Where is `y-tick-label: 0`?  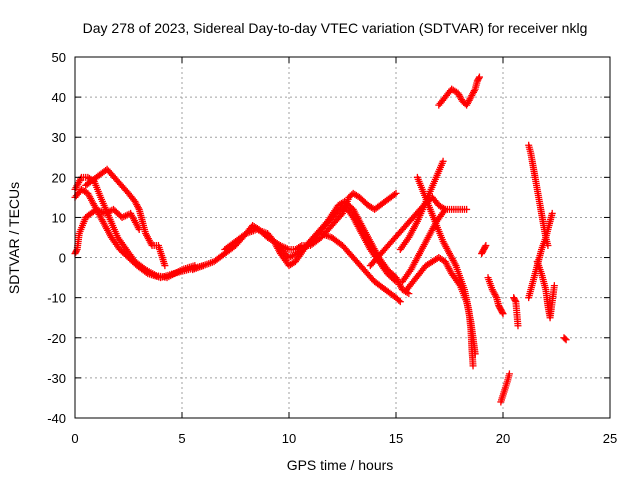
y-tick-label: 0 is located at coordinates (62, 258).